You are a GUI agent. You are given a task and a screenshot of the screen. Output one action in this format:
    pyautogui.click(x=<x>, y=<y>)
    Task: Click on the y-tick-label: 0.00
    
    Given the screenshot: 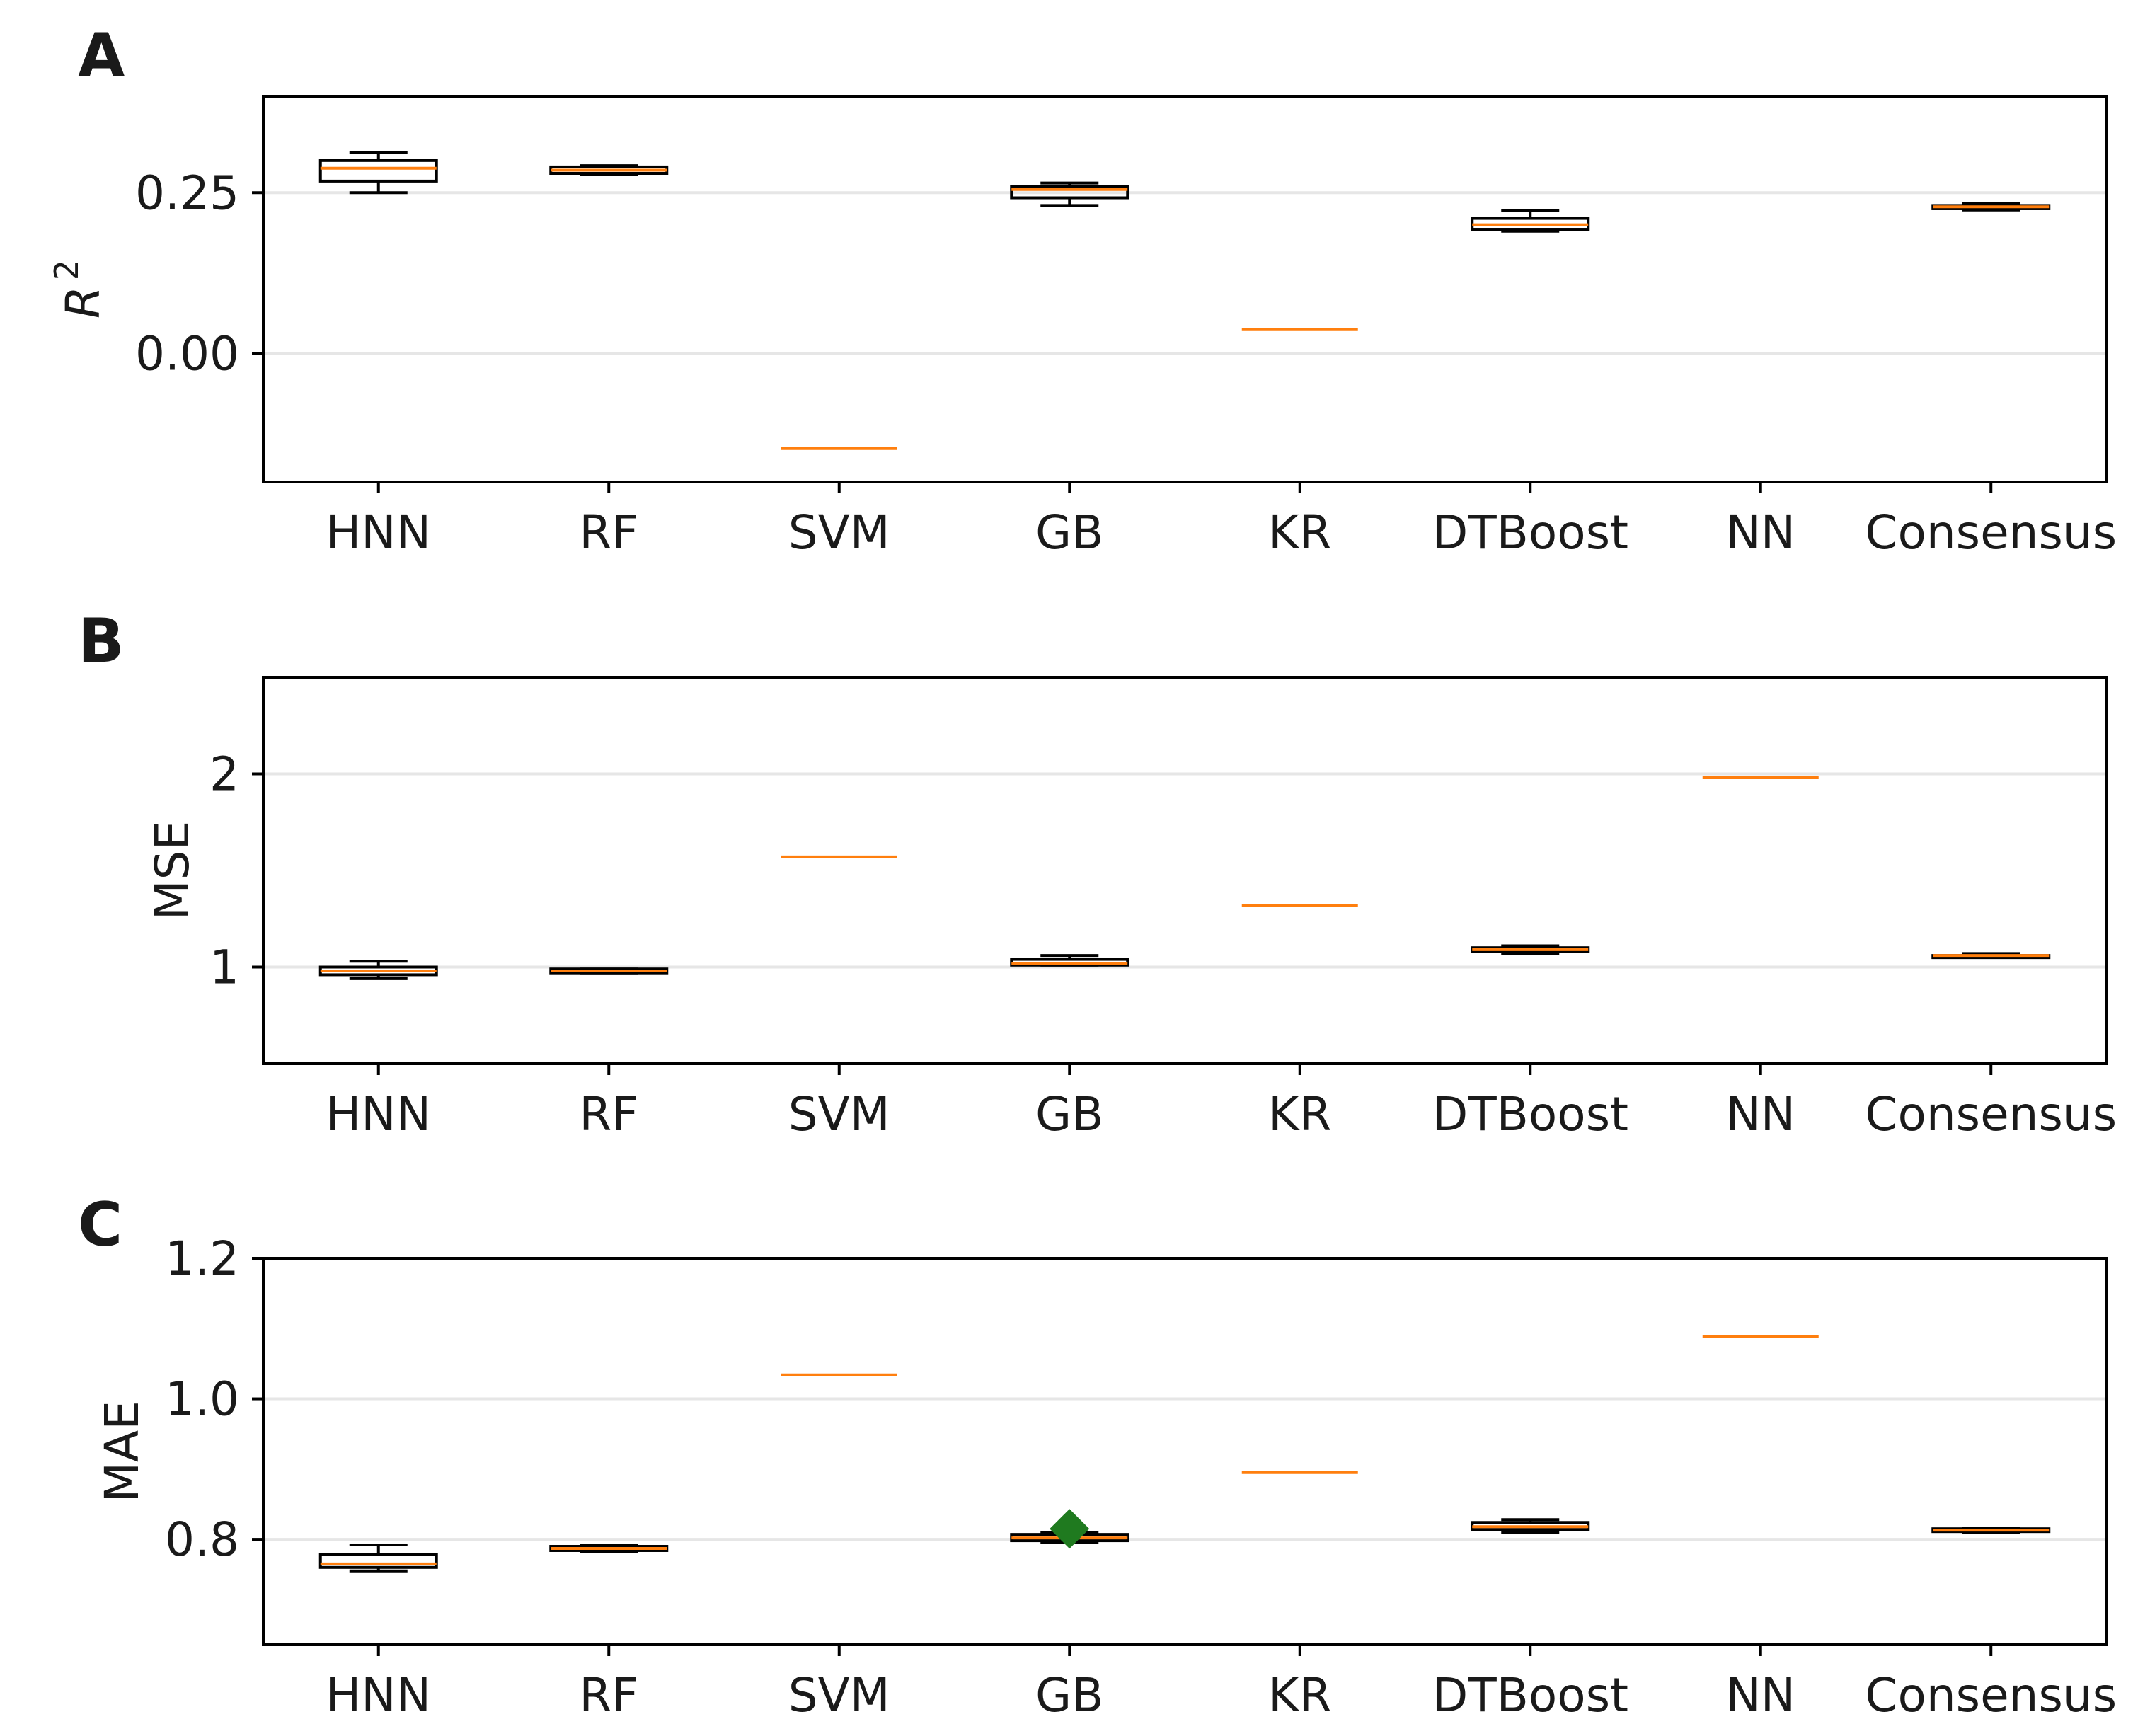 What is the action you would take?
    pyautogui.click(x=187, y=353)
    